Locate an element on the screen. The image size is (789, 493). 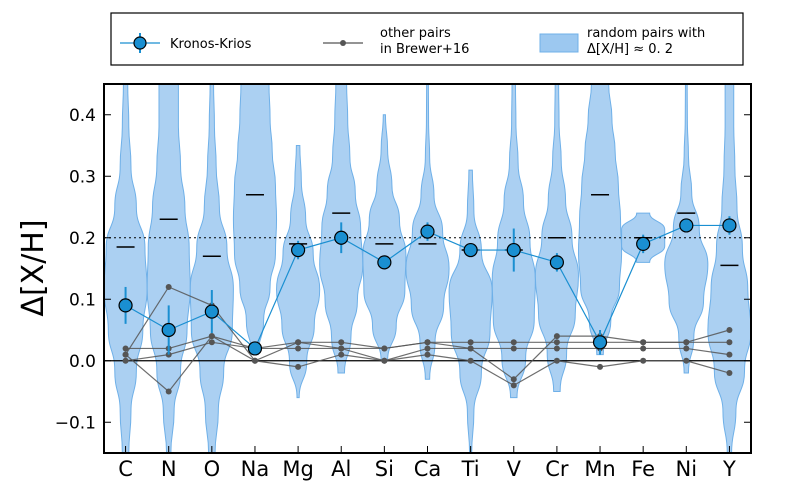
legend-kronos-label: Kronos-Krios is located at coordinates (211, 44).